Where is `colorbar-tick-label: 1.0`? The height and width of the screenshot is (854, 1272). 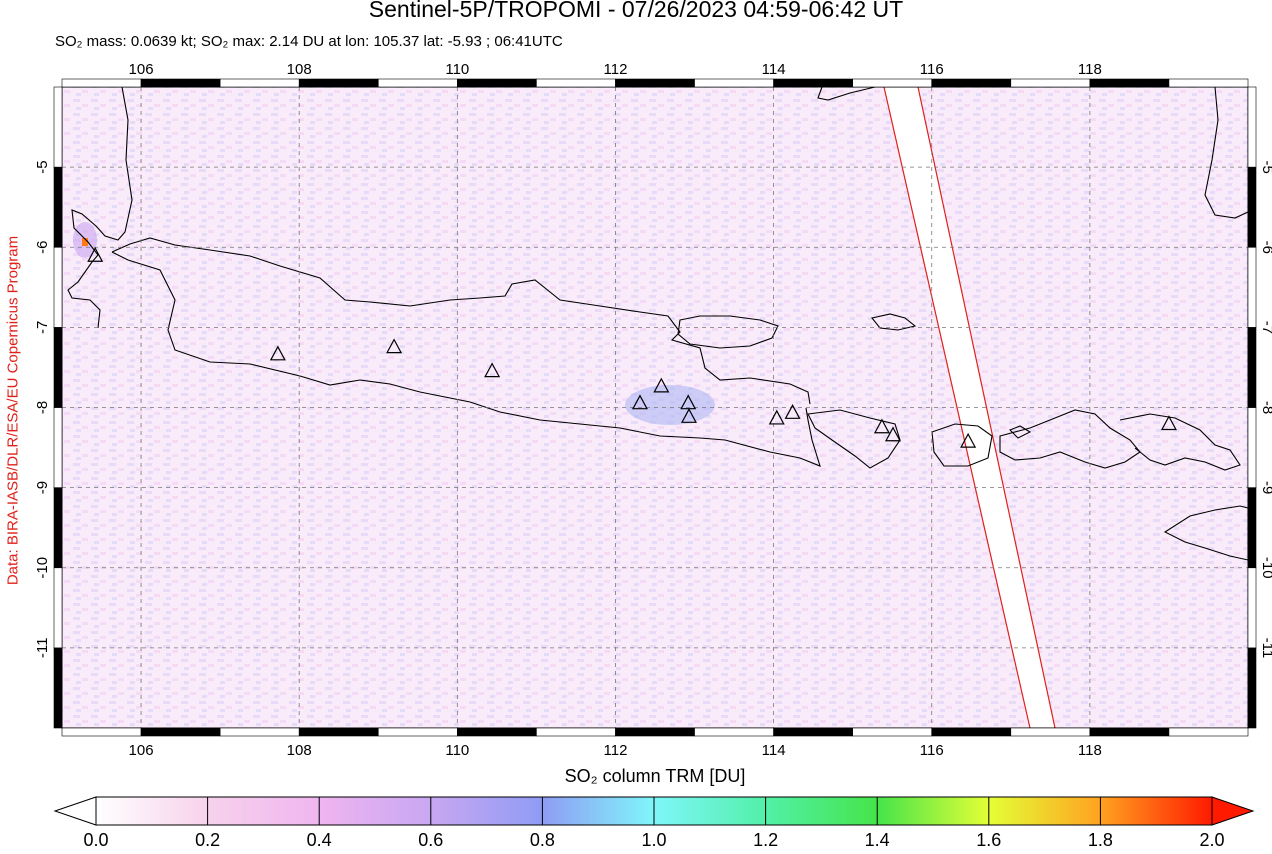
colorbar-tick-label: 1.0 is located at coordinates (654, 840).